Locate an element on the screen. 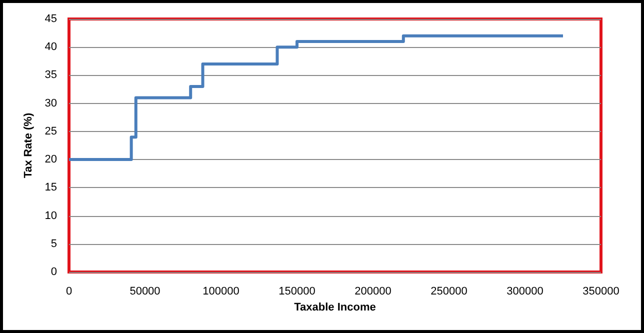 The height and width of the screenshot is (333, 644). y-tick-label: 5 is located at coordinates (53, 244).